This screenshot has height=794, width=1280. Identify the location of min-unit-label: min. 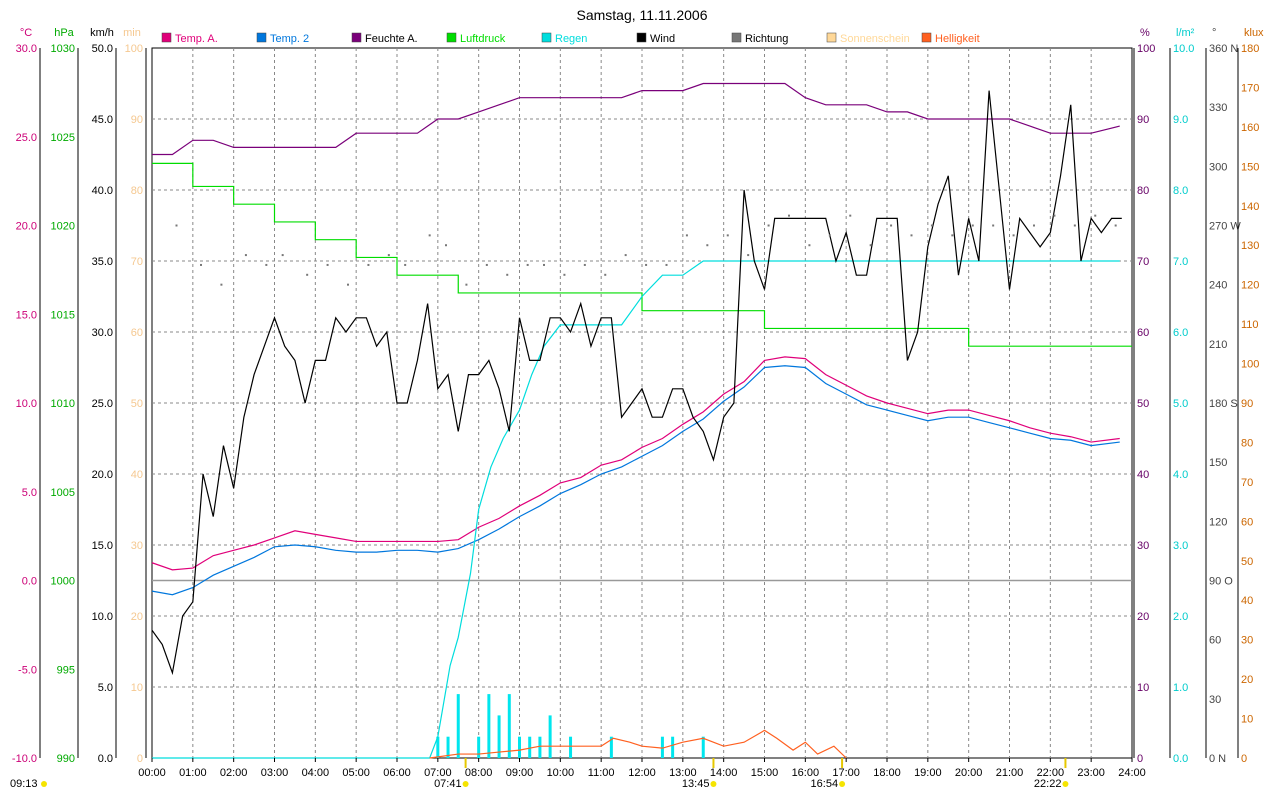
(132, 33).